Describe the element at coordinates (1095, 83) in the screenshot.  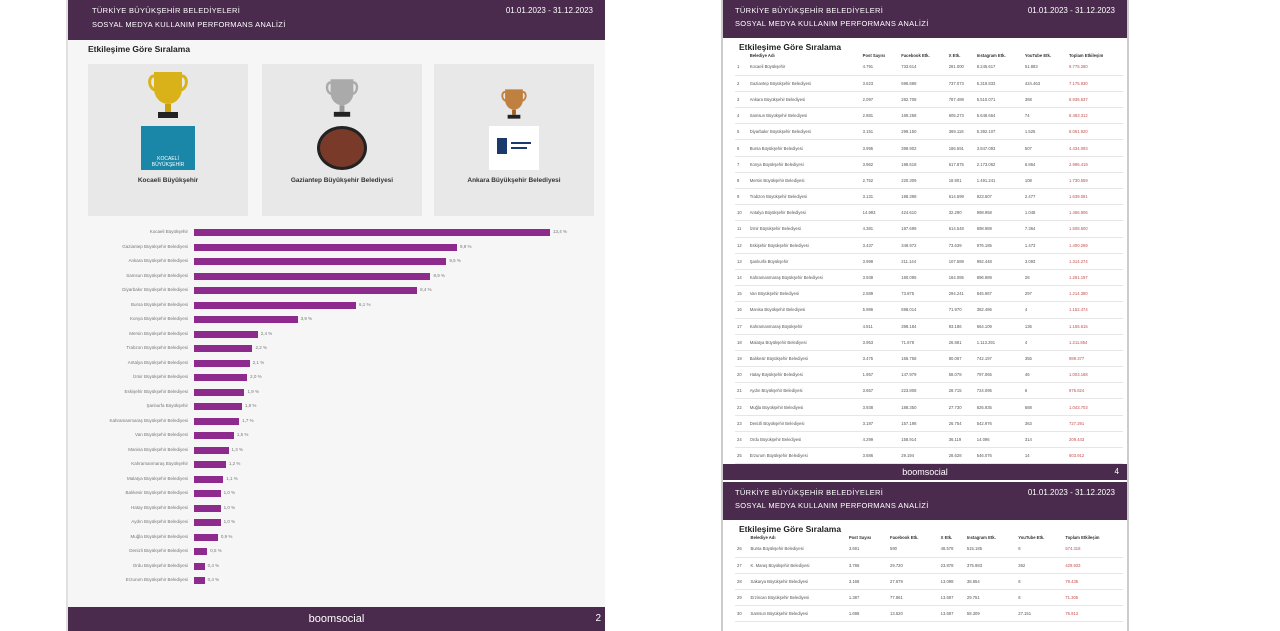
I see `table-cell: 7.175.930` at that location.